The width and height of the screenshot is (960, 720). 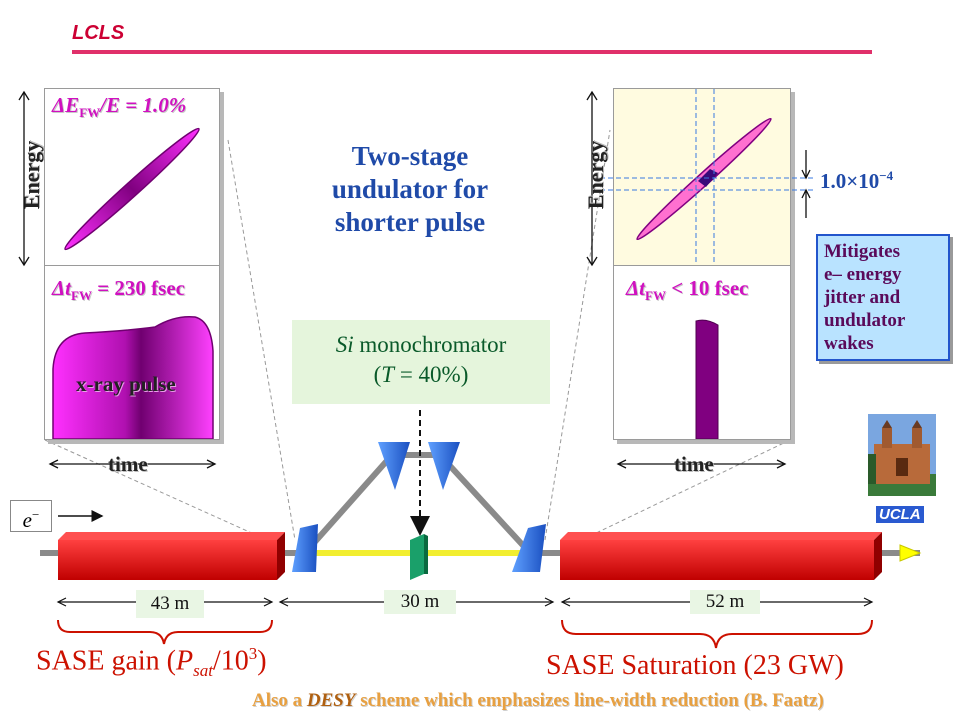 I want to click on monochromator-line-2: (T = 40%), so click(x=421, y=374).